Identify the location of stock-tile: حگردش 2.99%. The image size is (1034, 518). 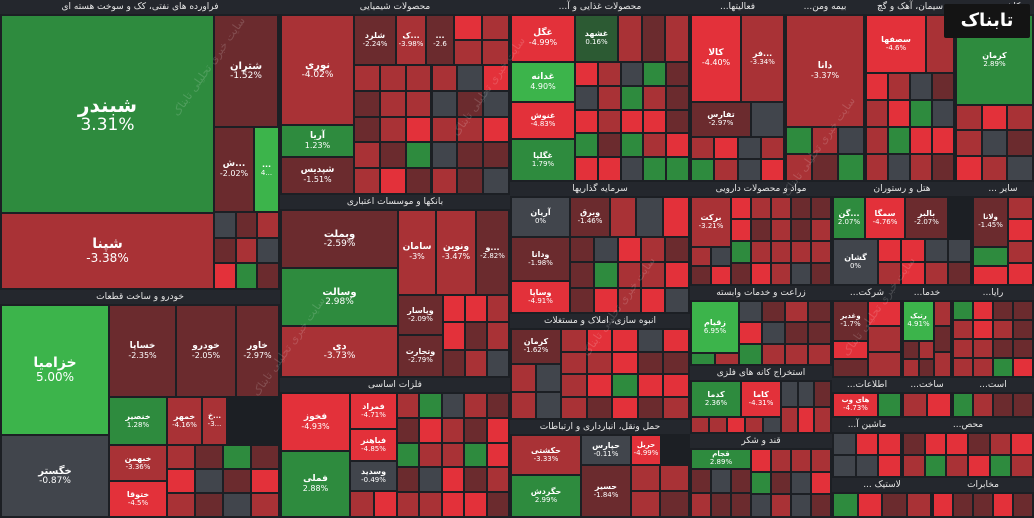
(546, 496).